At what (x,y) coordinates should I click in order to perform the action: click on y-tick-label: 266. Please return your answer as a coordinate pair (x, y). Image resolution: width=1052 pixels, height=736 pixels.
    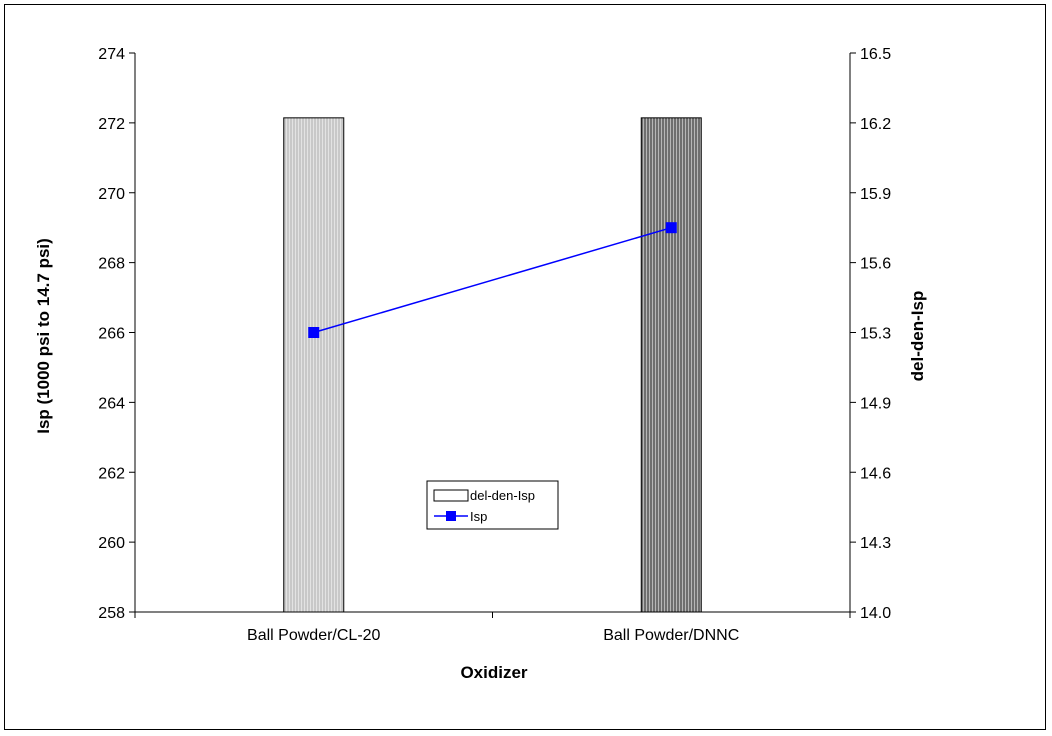
    Looking at the image, I should click on (111, 334).